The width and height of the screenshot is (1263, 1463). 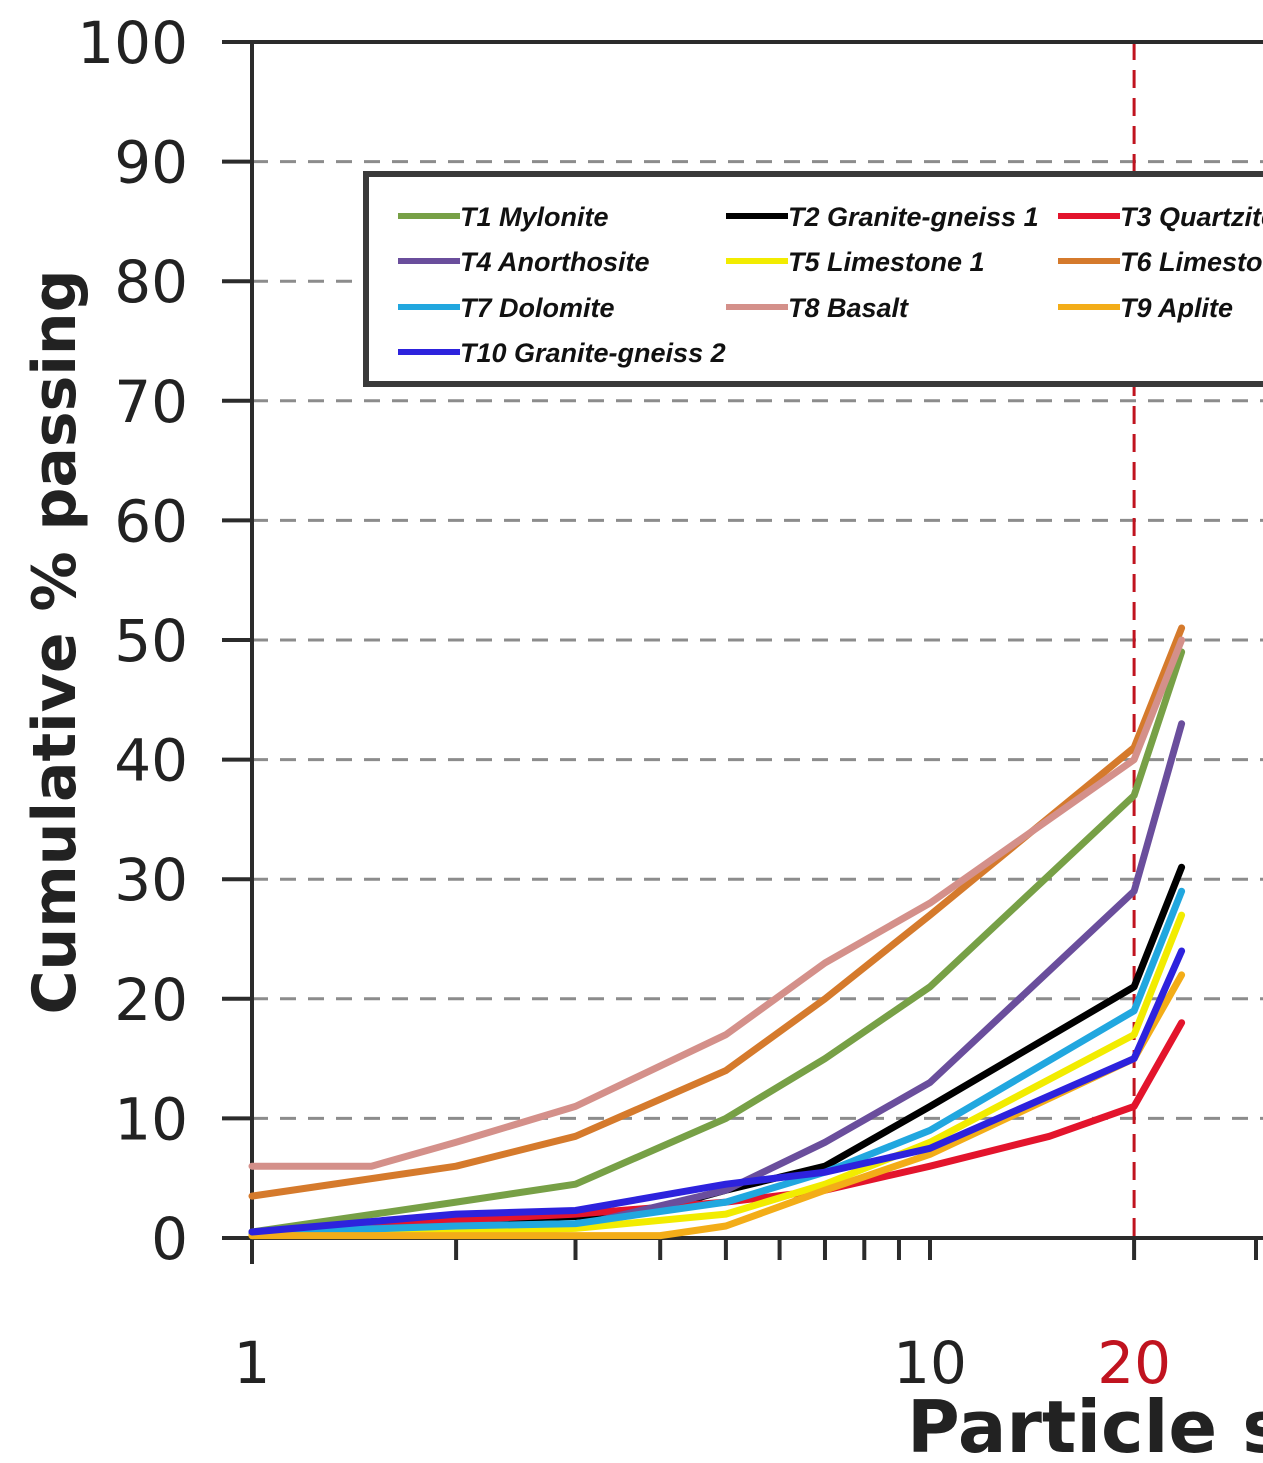 What do you see at coordinates (55, 641) in the screenshot?
I see `y-axis-title: Cumulative % passing` at bounding box center [55, 641].